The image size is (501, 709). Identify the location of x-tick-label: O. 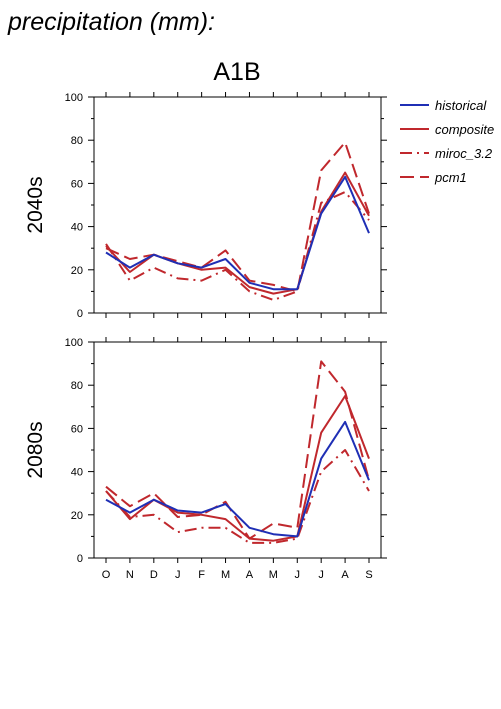
(106, 575).